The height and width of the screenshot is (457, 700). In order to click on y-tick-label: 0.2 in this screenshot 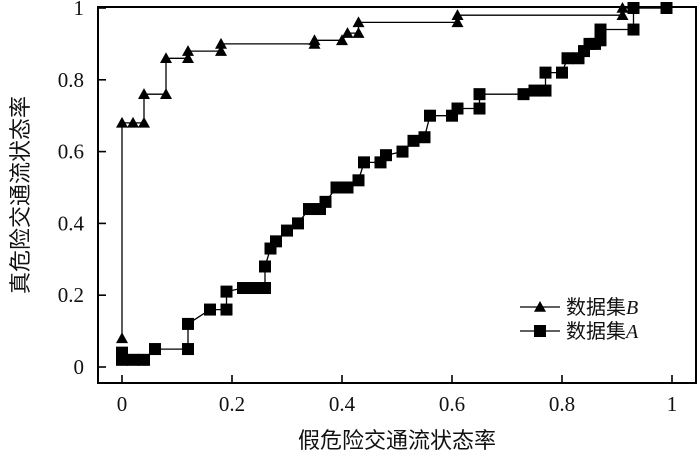, I will do `click(71, 295)`.